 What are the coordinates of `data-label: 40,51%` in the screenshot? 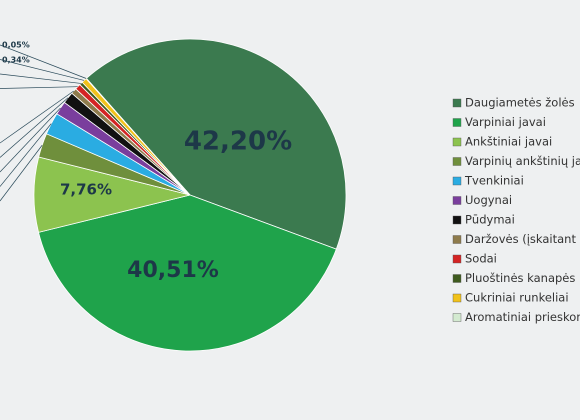 It's located at (173, 270).